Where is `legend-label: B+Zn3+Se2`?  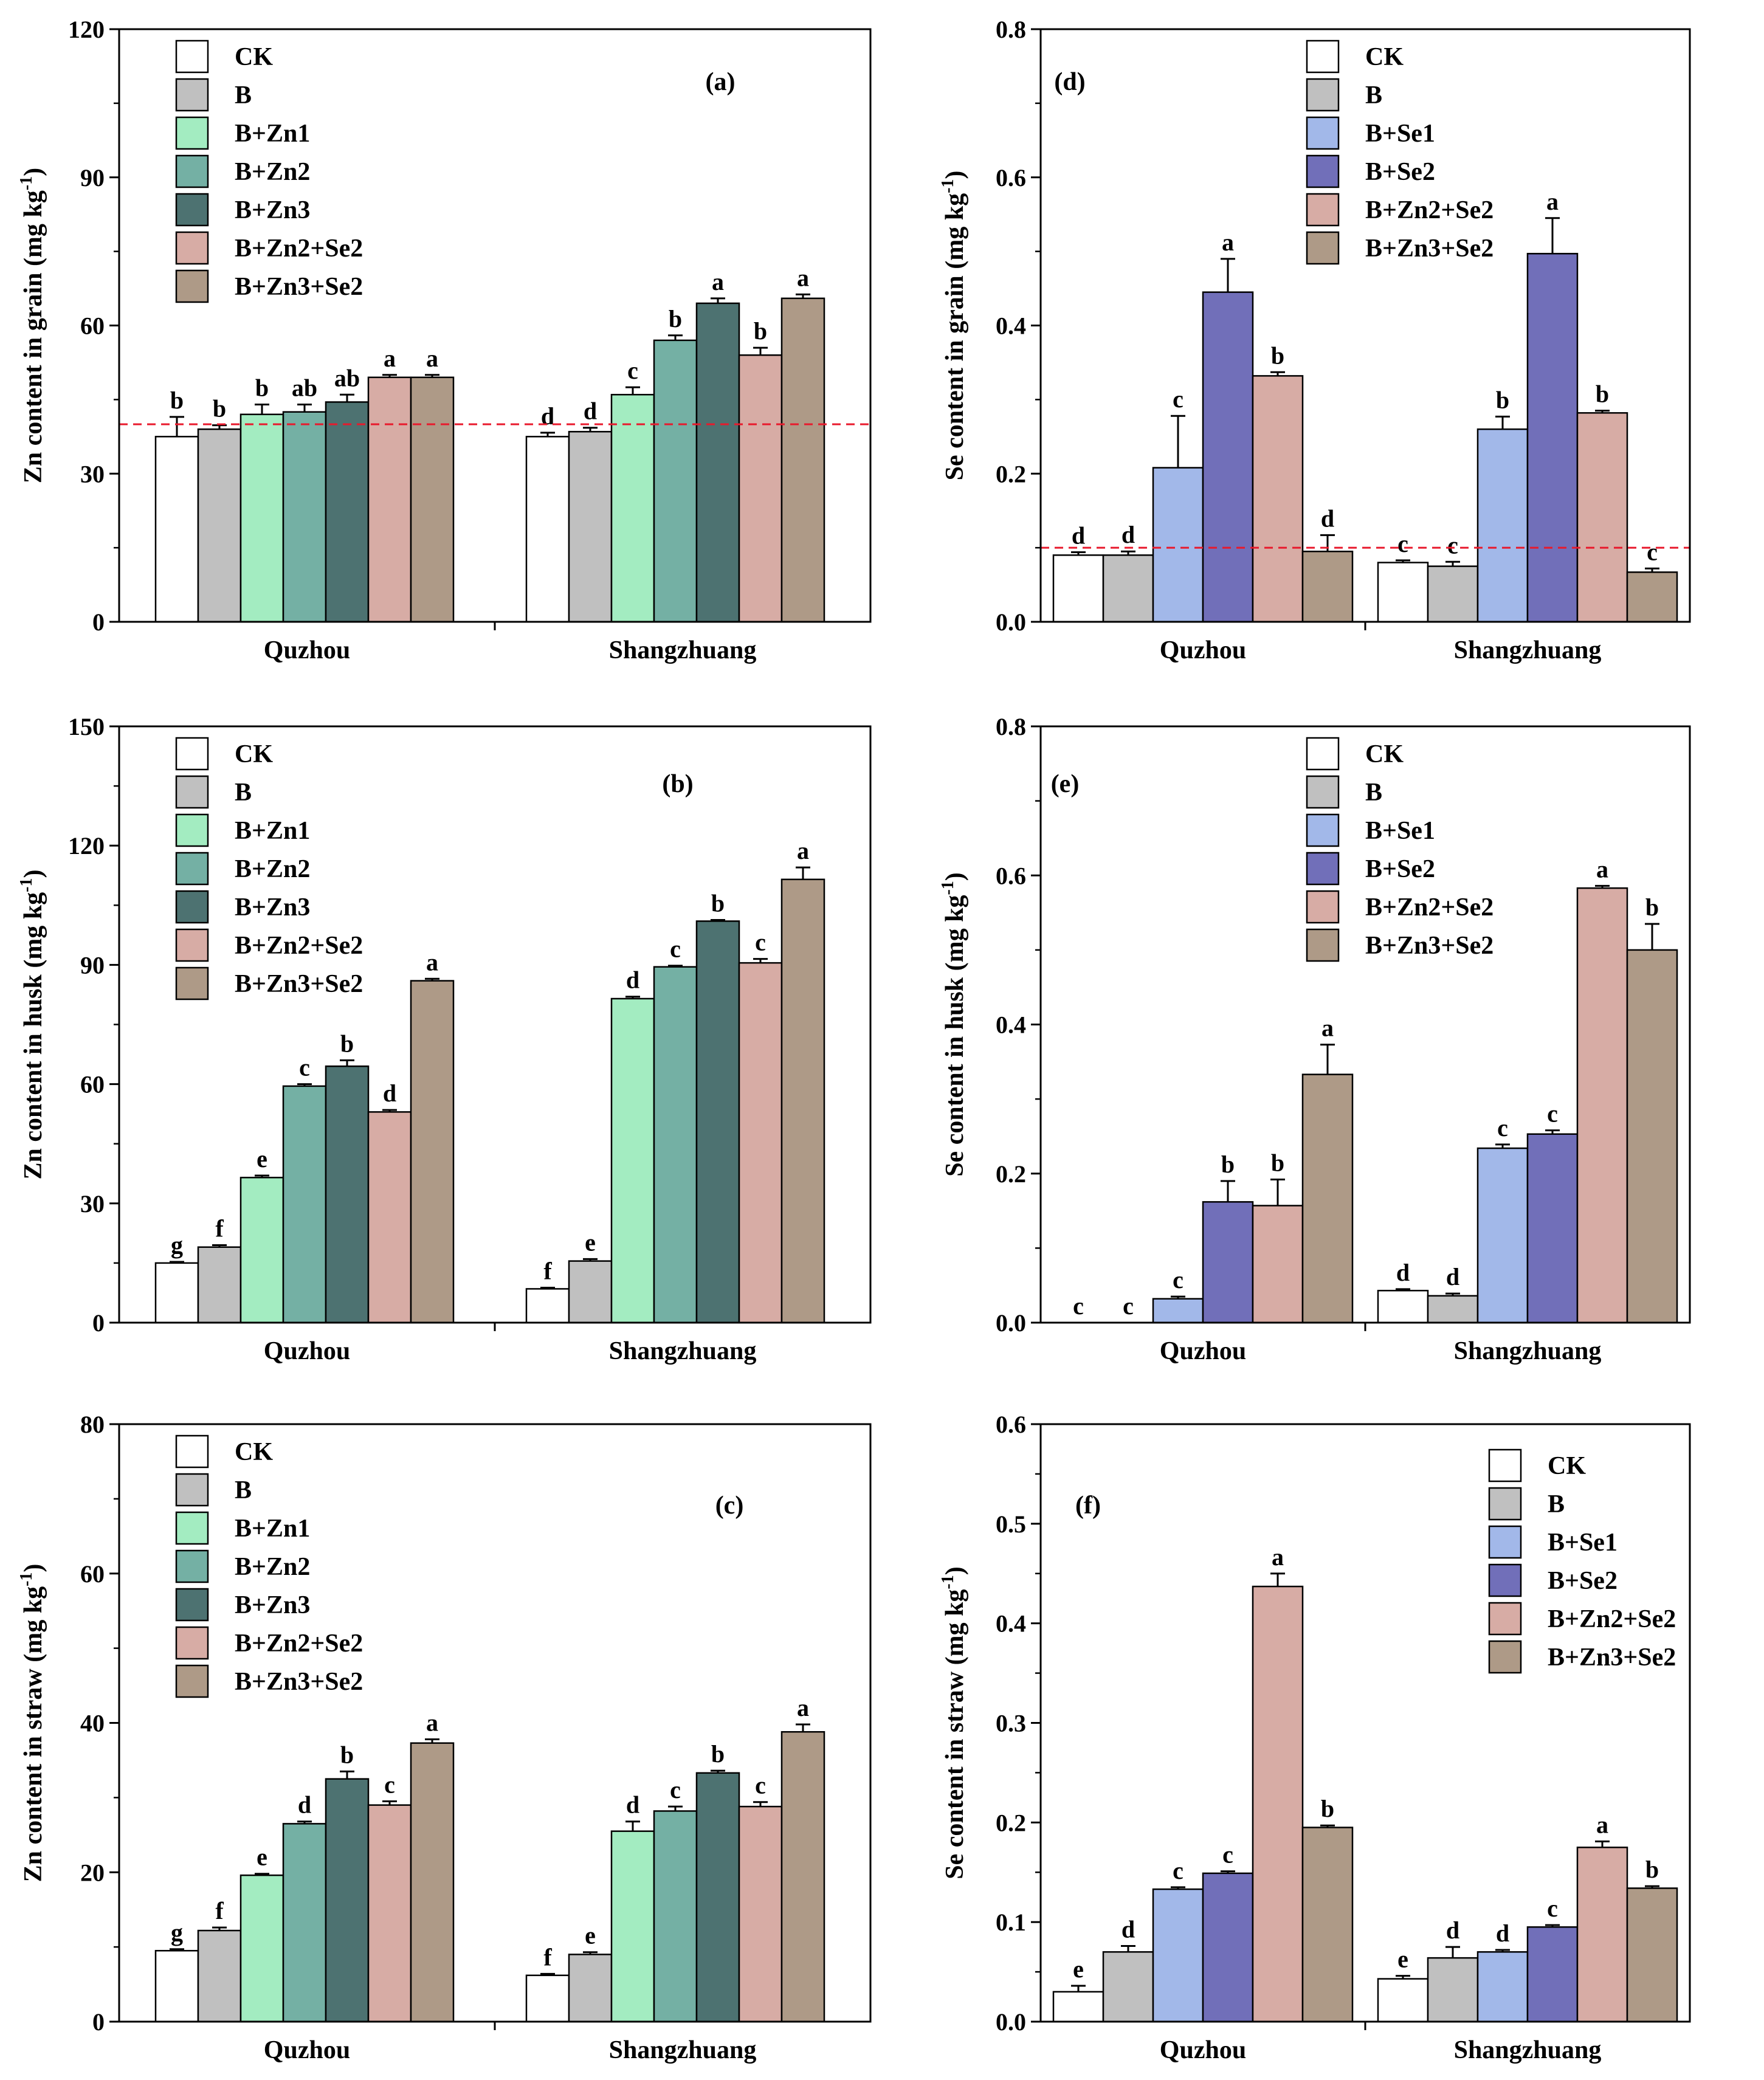
legend-label: B+Zn3+Se2 is located at coordinates (1429, 249).